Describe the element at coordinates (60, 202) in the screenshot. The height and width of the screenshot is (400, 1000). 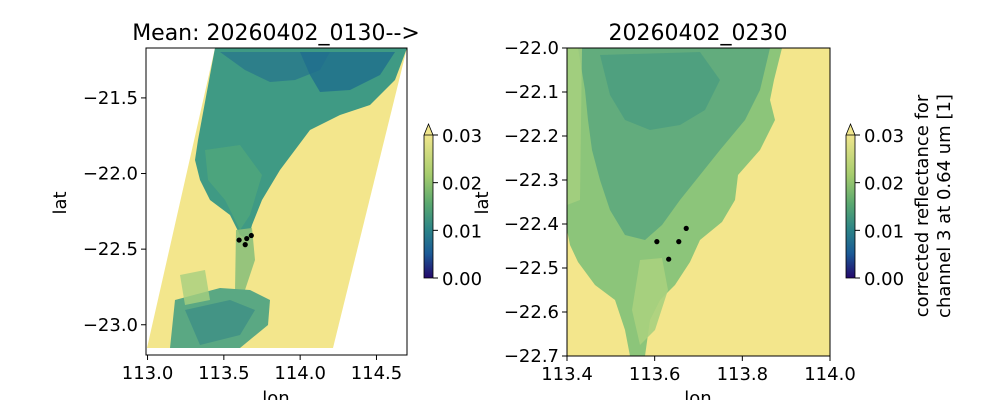
I see `panel-1-y-label: lat` at that location.